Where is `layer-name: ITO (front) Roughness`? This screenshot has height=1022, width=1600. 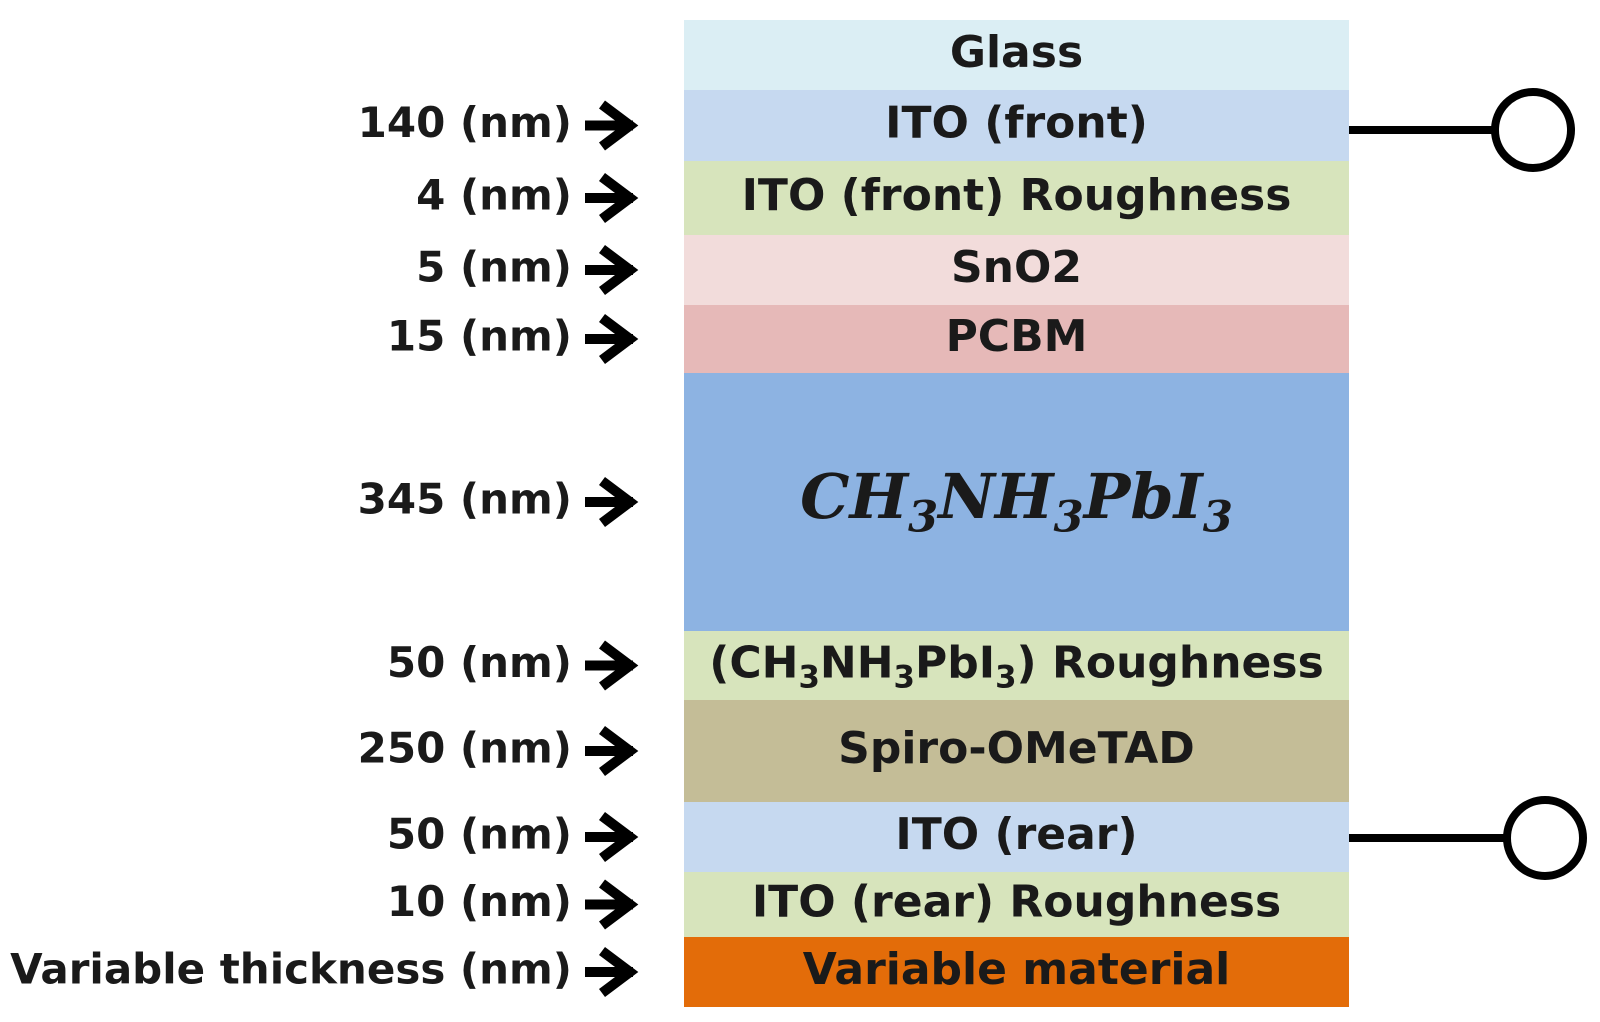
layer-name: ITO (front) Roughness is located at coordinates (1017, 195).